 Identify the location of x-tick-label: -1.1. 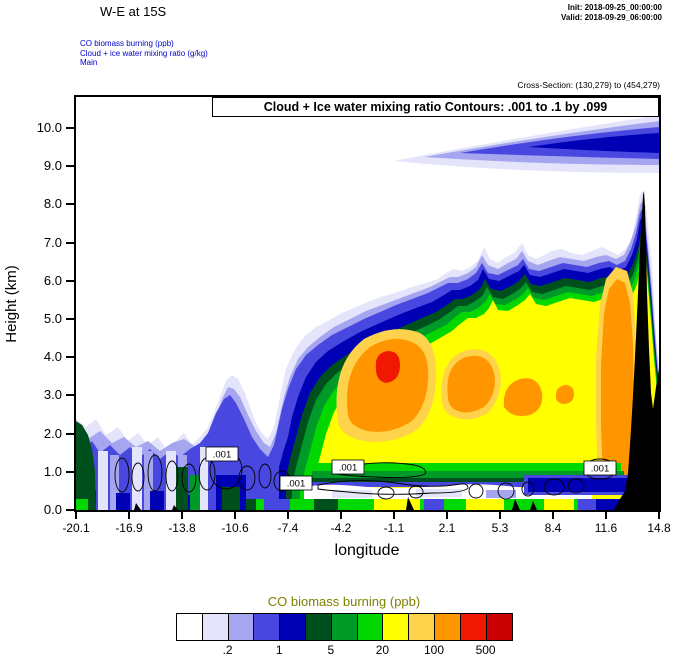
(394, 528).